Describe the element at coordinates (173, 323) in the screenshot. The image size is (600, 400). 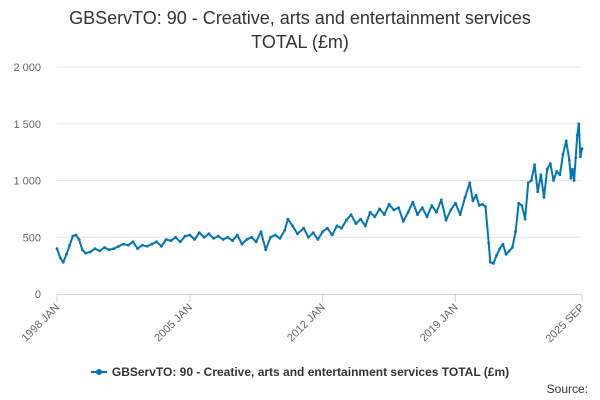
I see `x-tick-label: 2005 JAN` at that location.